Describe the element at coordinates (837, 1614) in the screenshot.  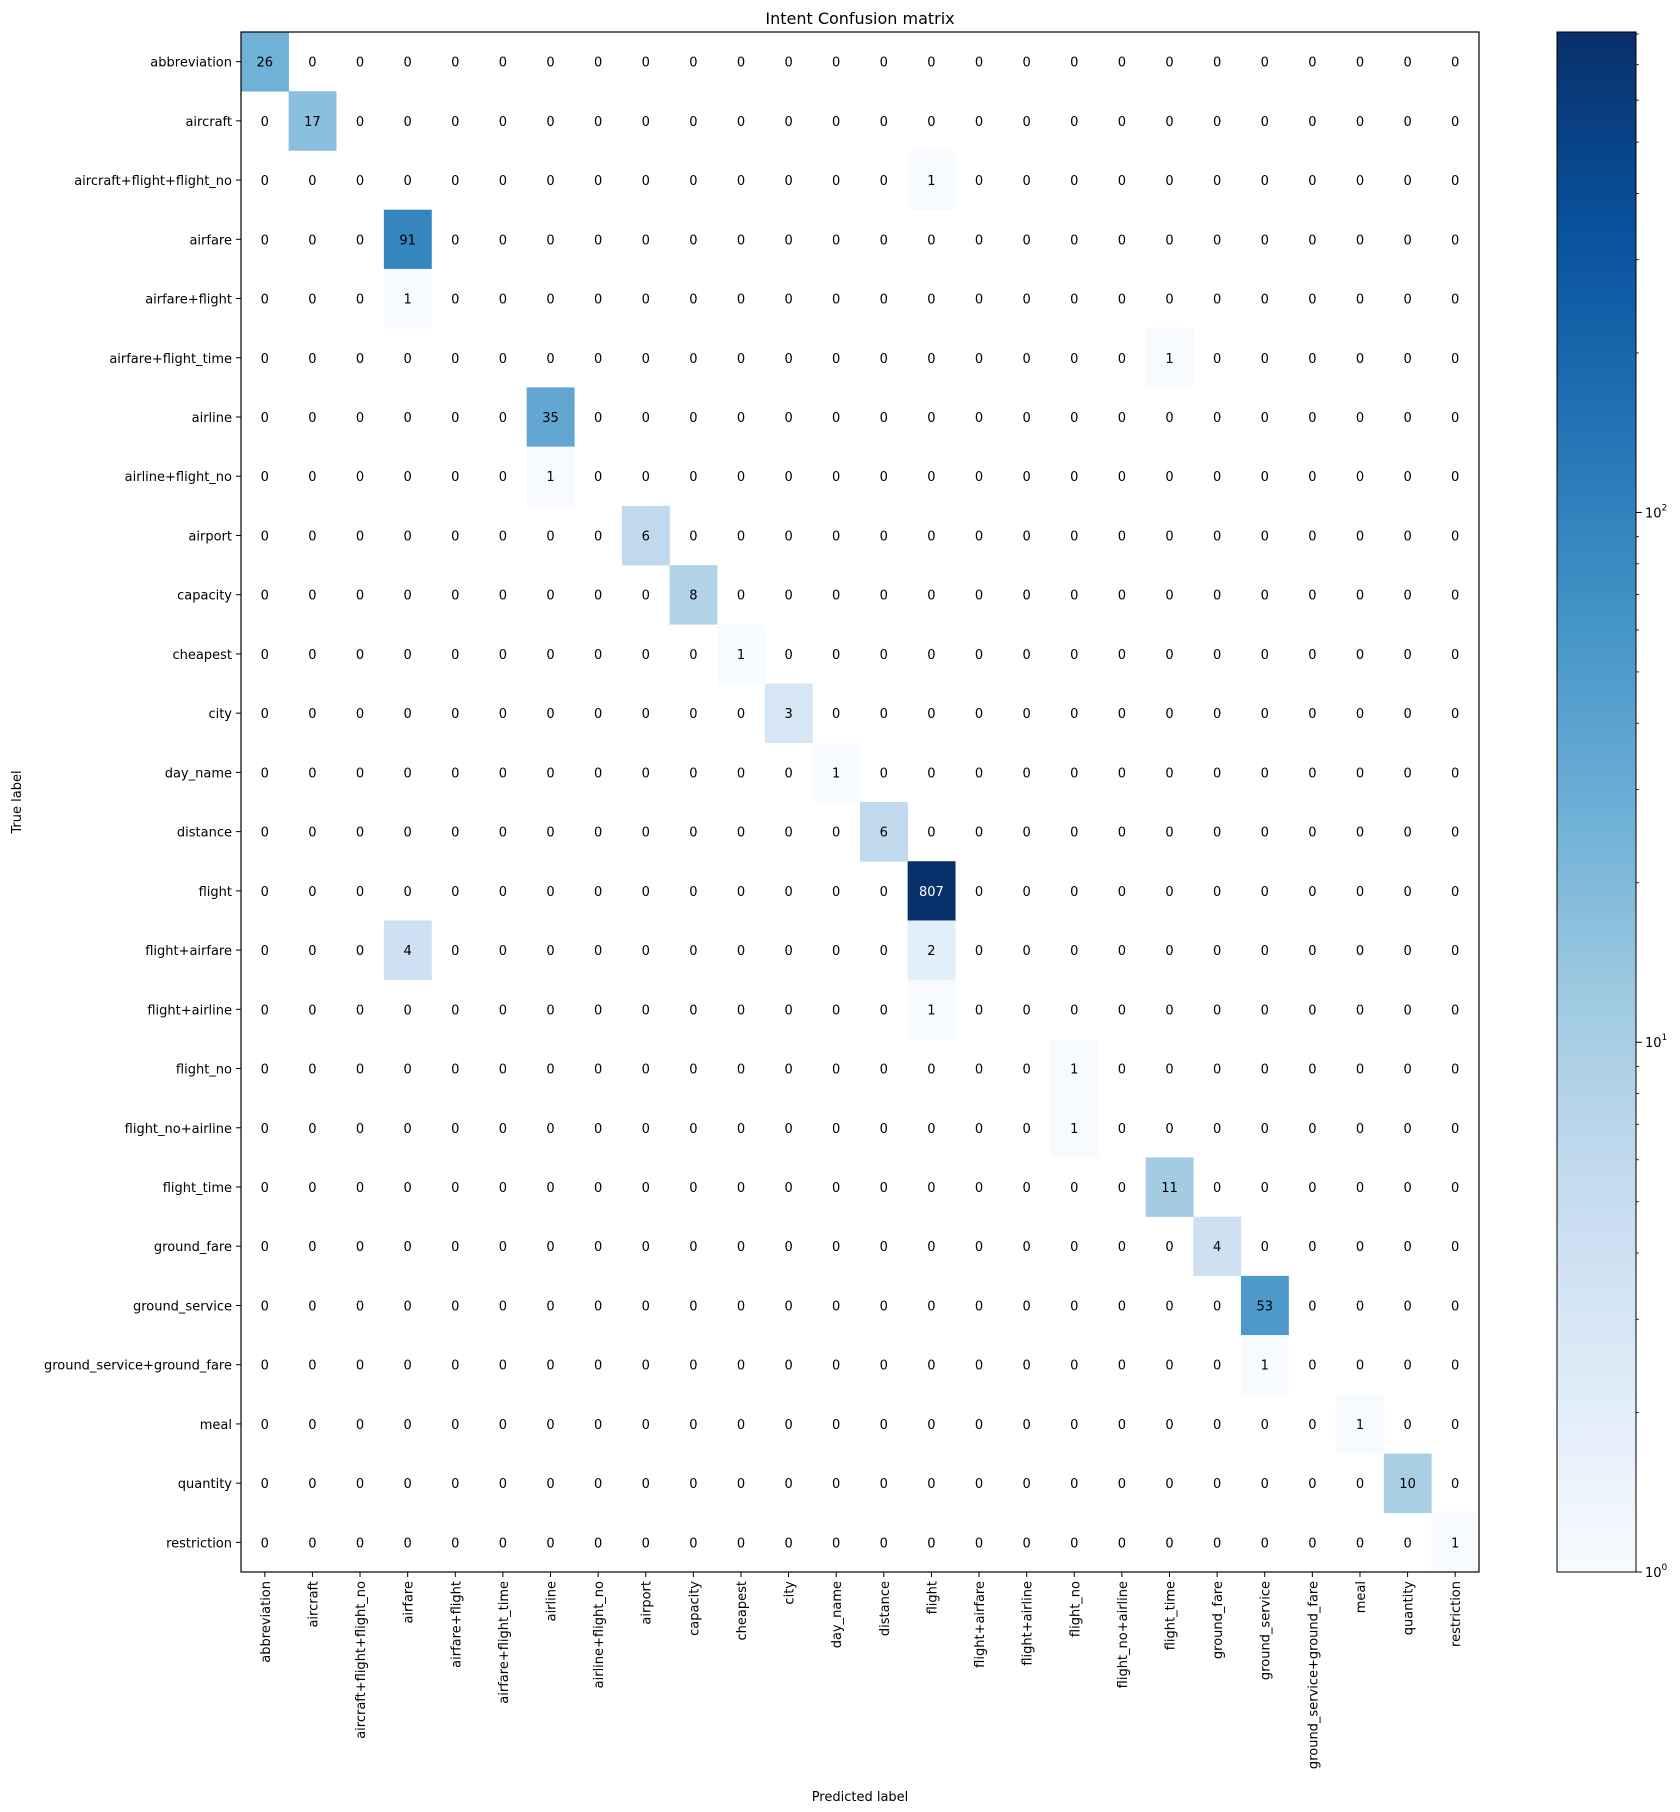
I see `x-tick-label: day_name` at that location.